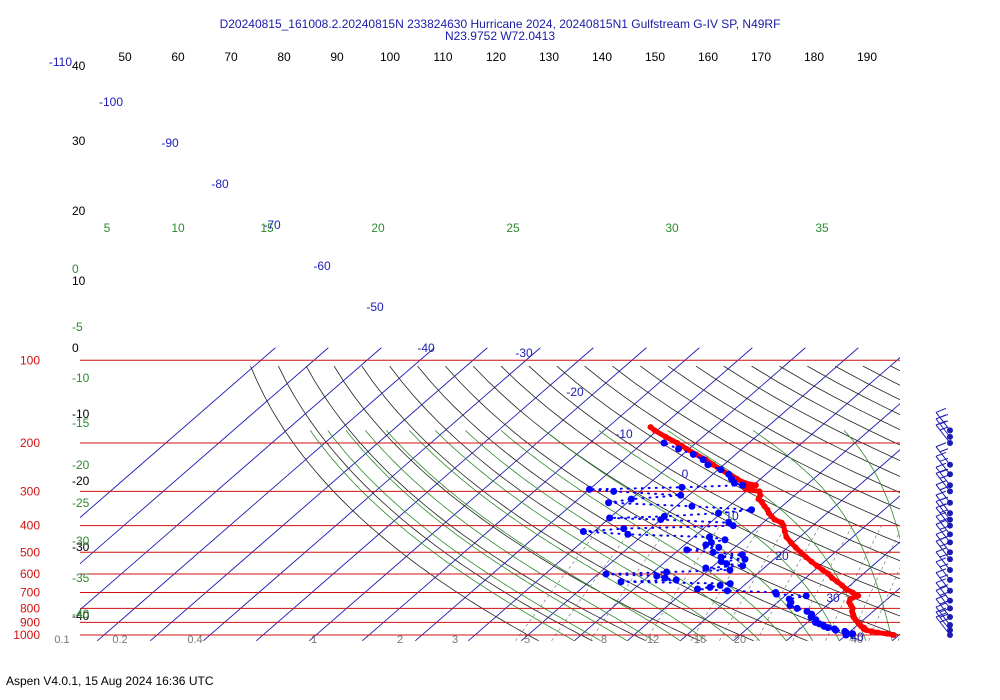  What do you see at coordinates (81, 378) in the screenshot?
I see `mixing-ratio-label: -10` at bounding box center [81, 378].